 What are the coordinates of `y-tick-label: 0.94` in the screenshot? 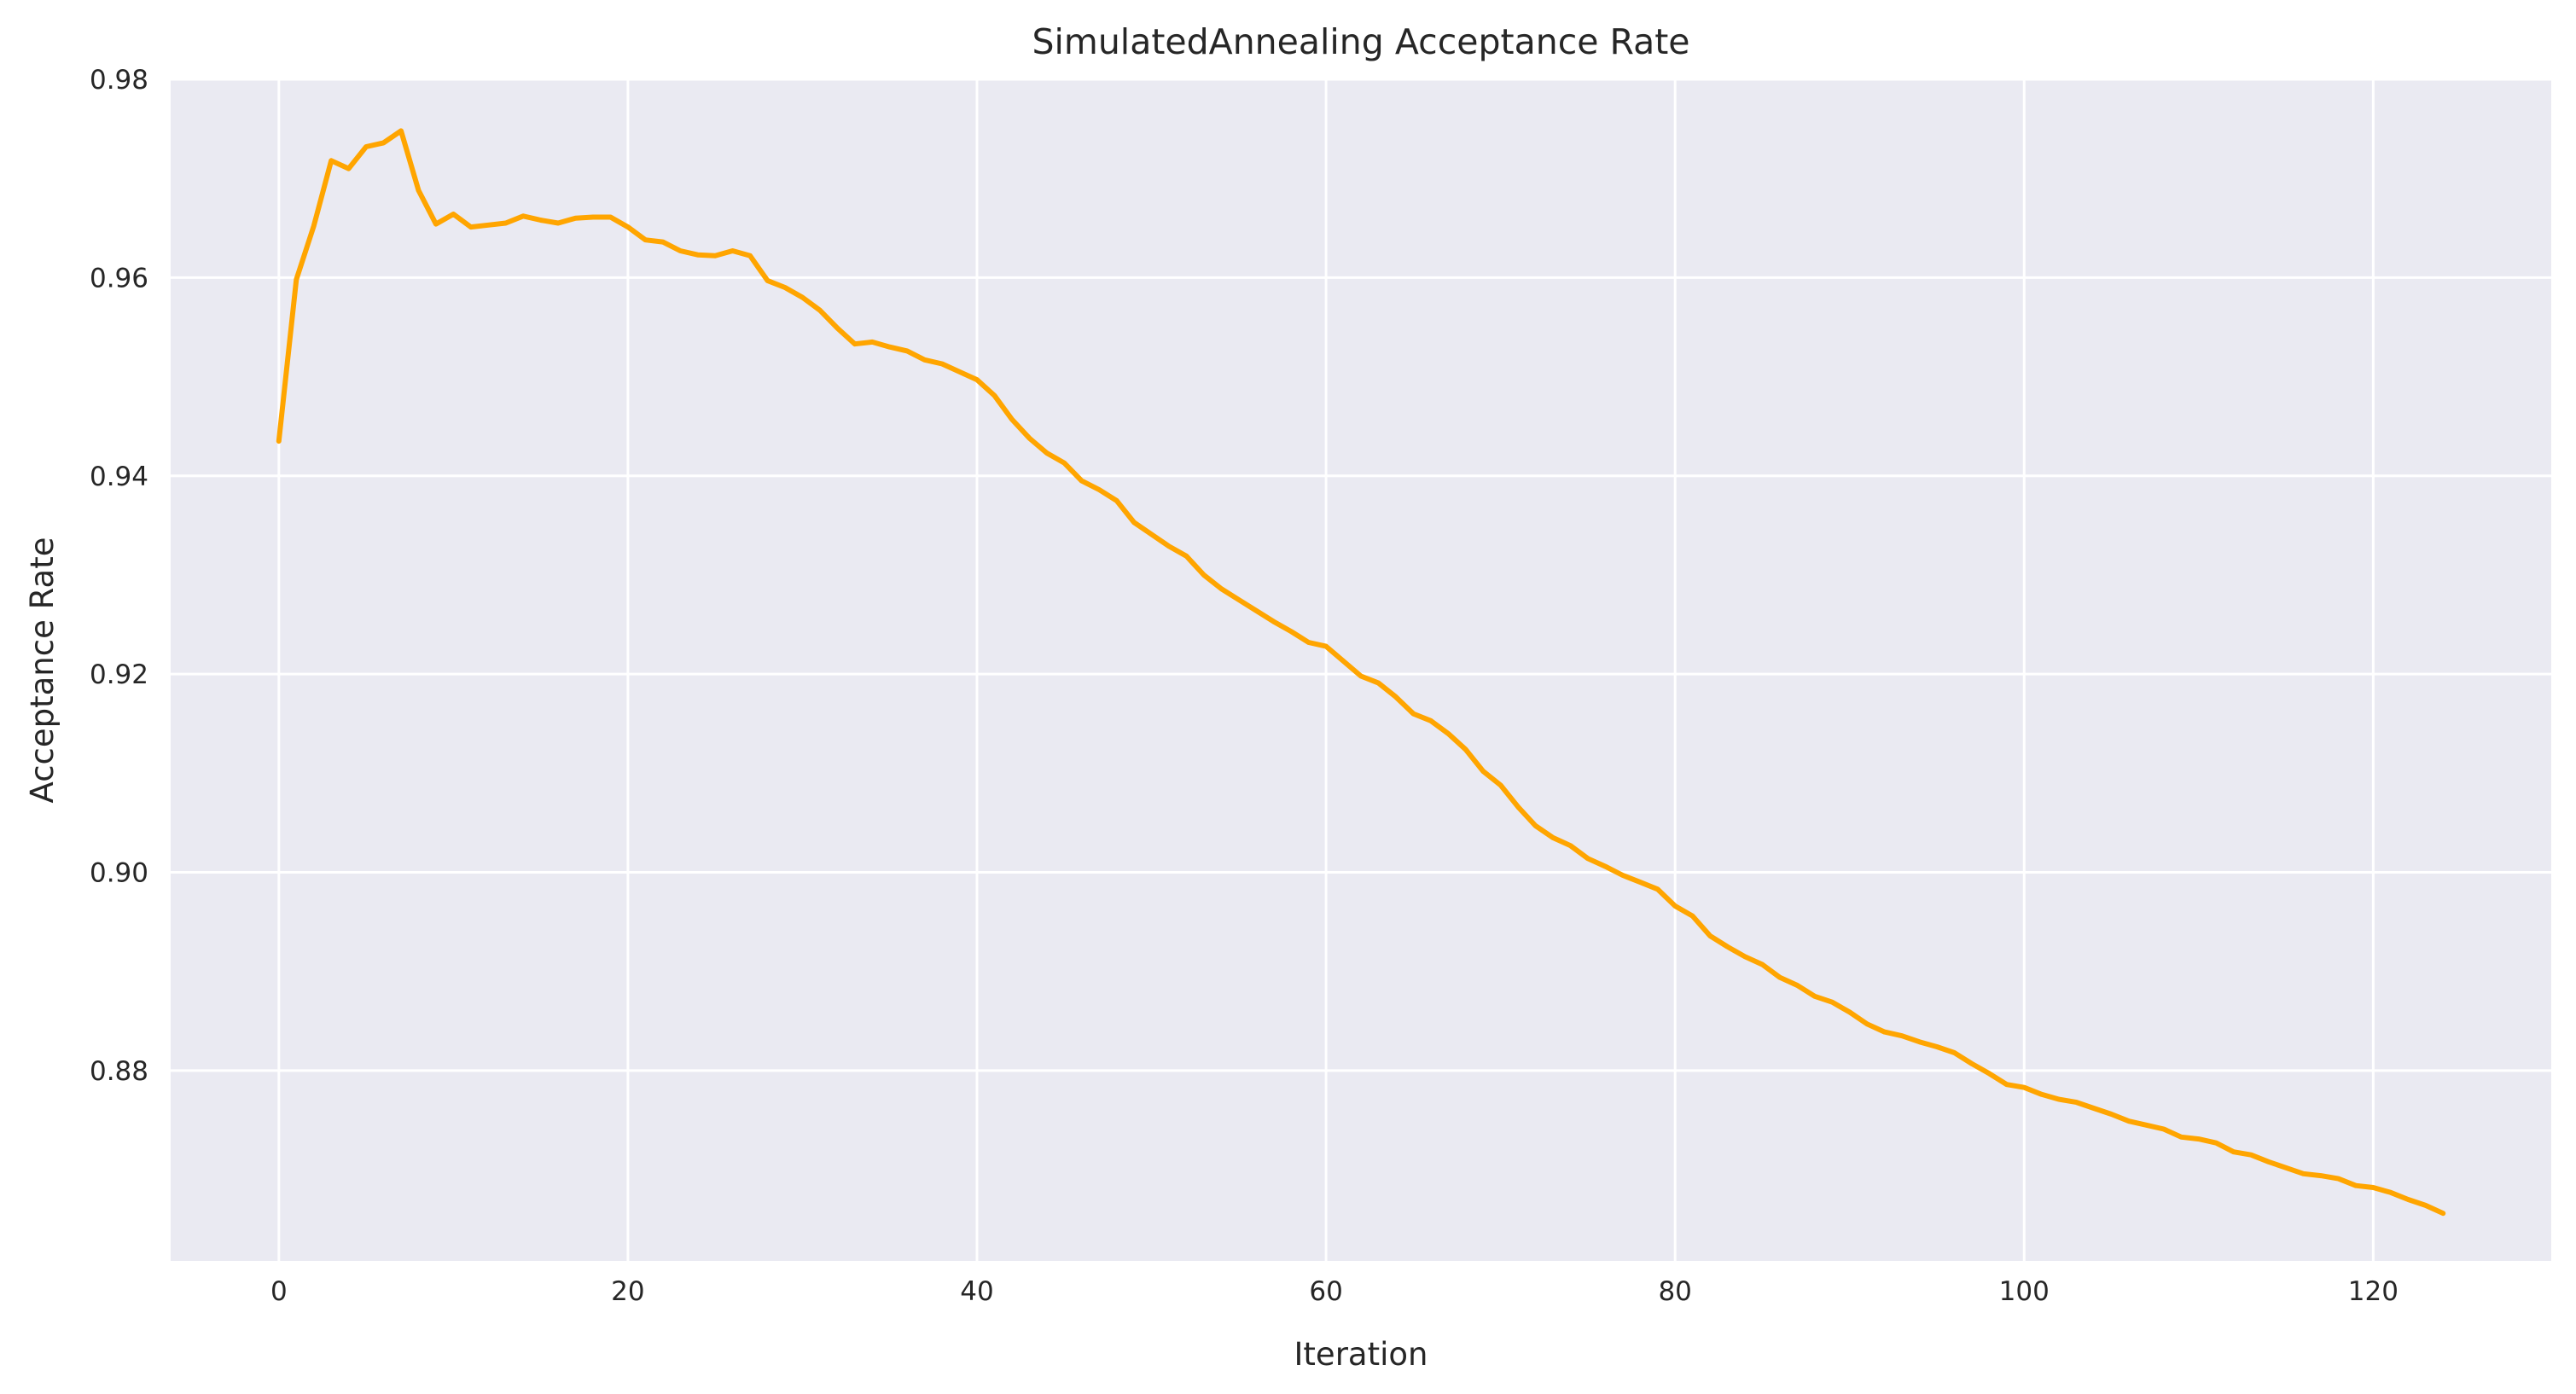 It's located at (119, 477).